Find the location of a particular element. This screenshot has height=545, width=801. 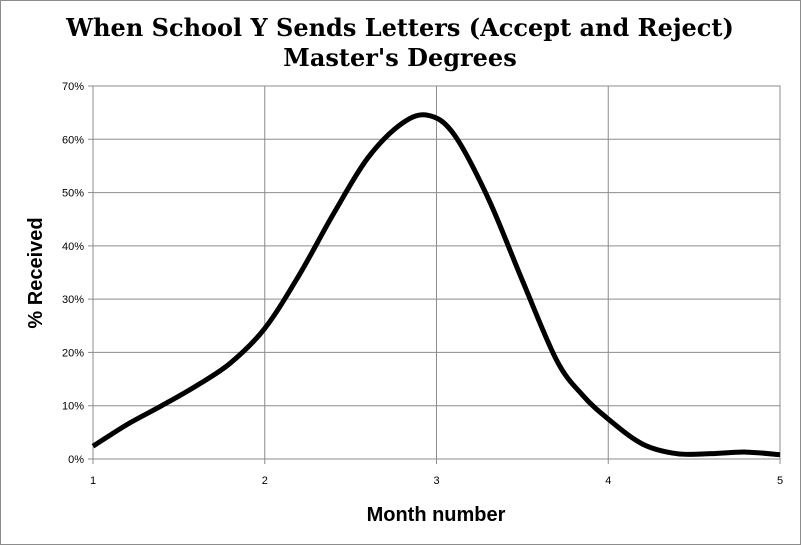

x-tick-label: 3 is located at coordinates (436, 481).